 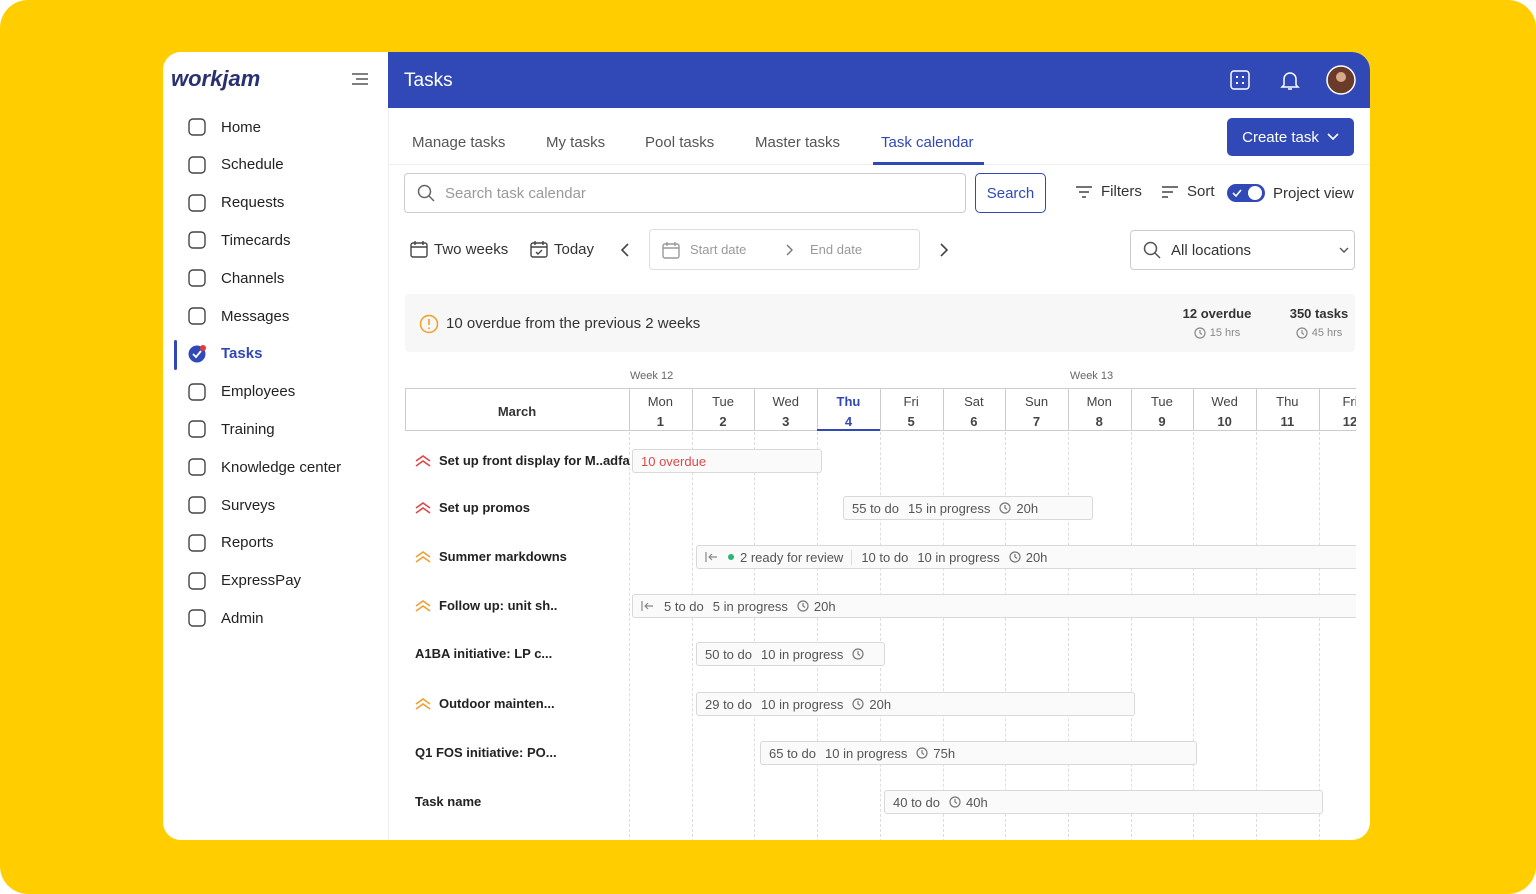 I want to click on day-date: 1, so click(x=660, y=421).